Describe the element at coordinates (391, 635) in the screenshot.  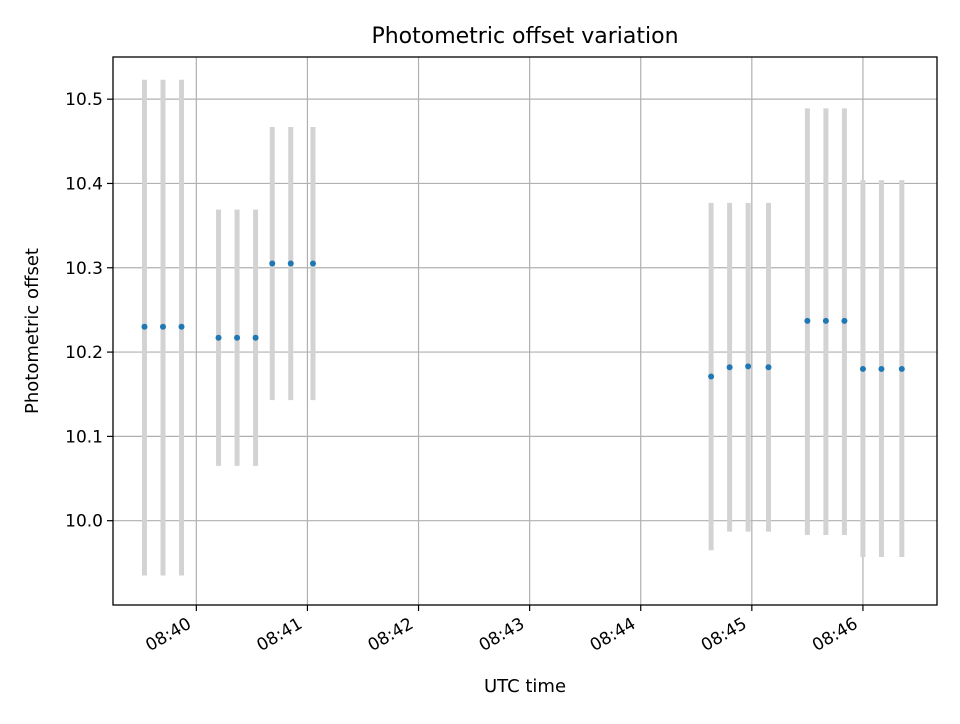
I see `x-tick-label: 08:42` at that location.